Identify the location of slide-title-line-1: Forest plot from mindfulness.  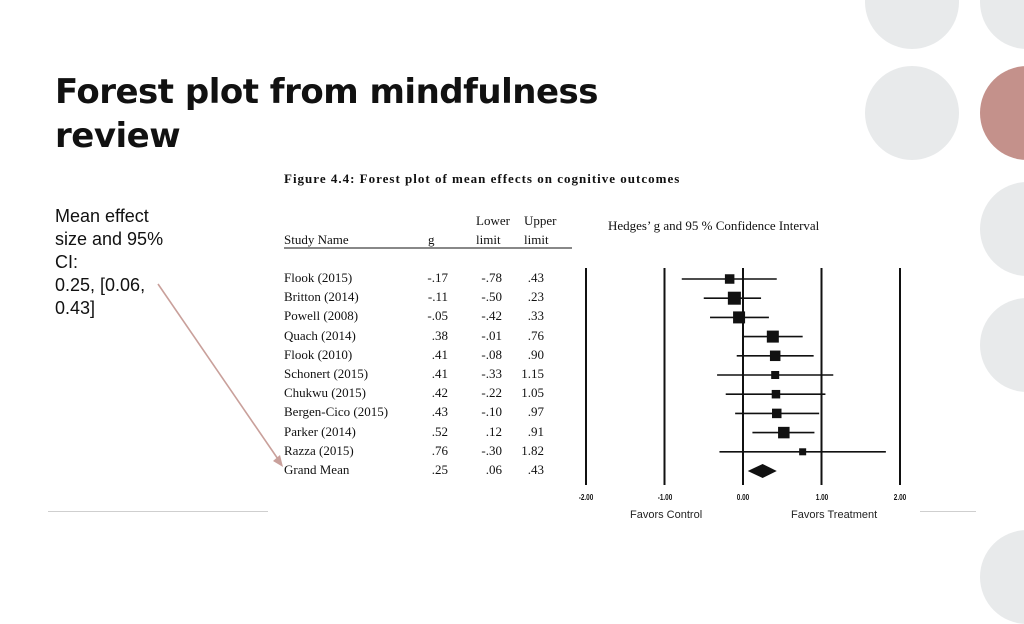
(327, 92).